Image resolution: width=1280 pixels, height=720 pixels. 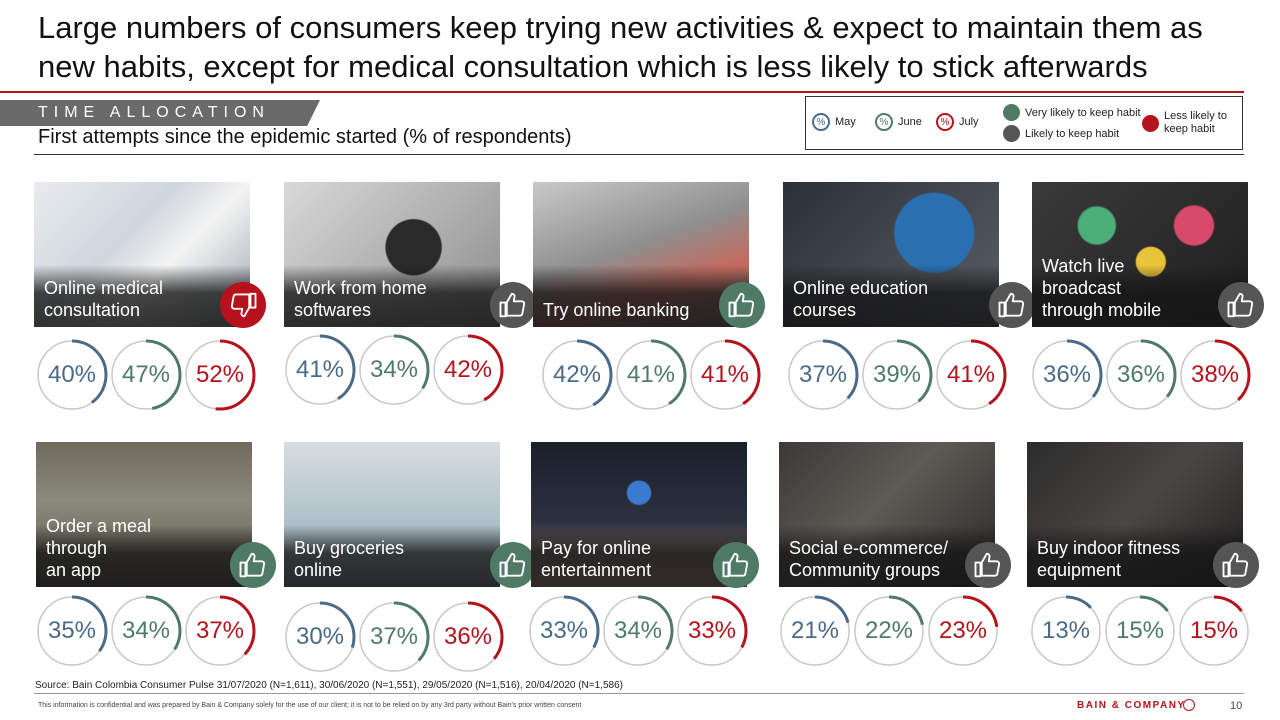 I want to click on subtitle-divider, so click(x=639, y=154).